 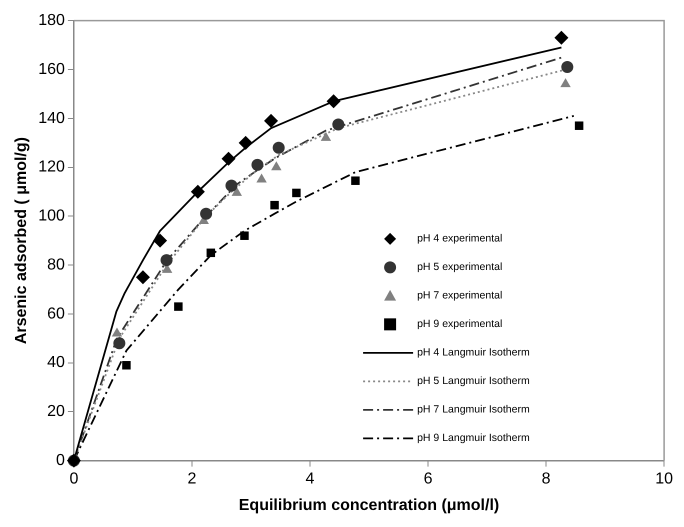 I want to click on legend-label: pH 9 experimental, so click(x=459, y=324).